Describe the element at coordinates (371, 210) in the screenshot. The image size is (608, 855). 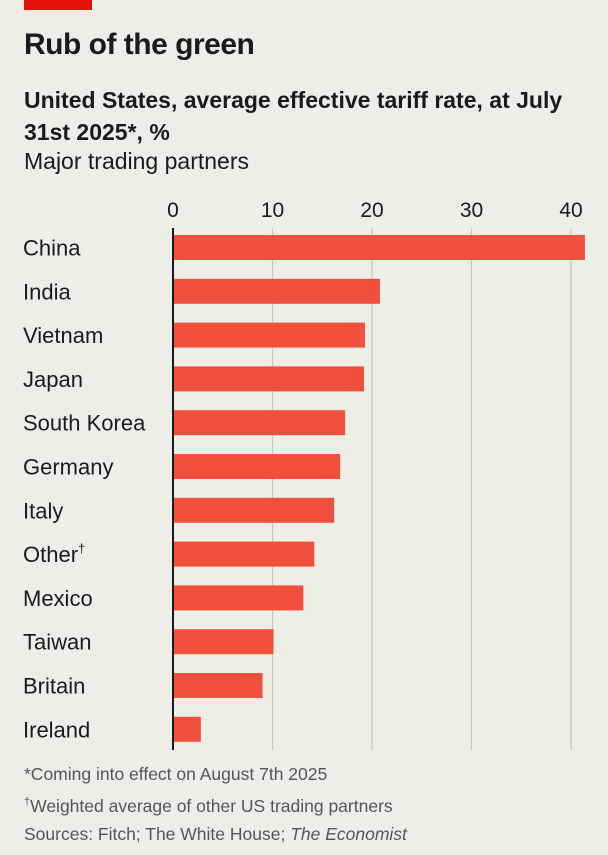
I see `x-tick-label-20: 20` at that location.